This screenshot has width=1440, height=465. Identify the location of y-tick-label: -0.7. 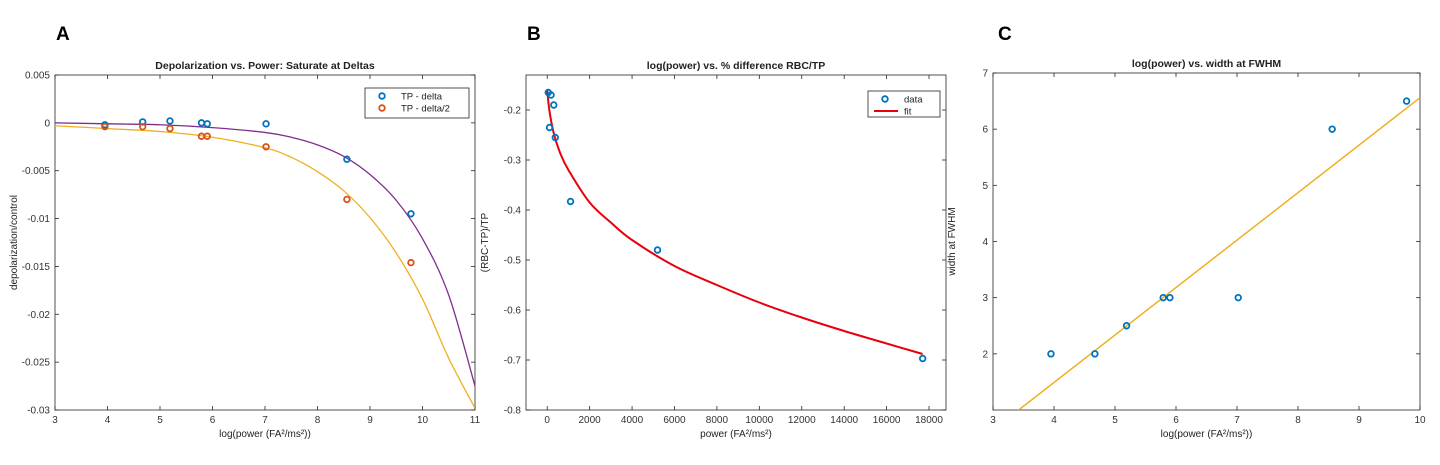
(513, 361).